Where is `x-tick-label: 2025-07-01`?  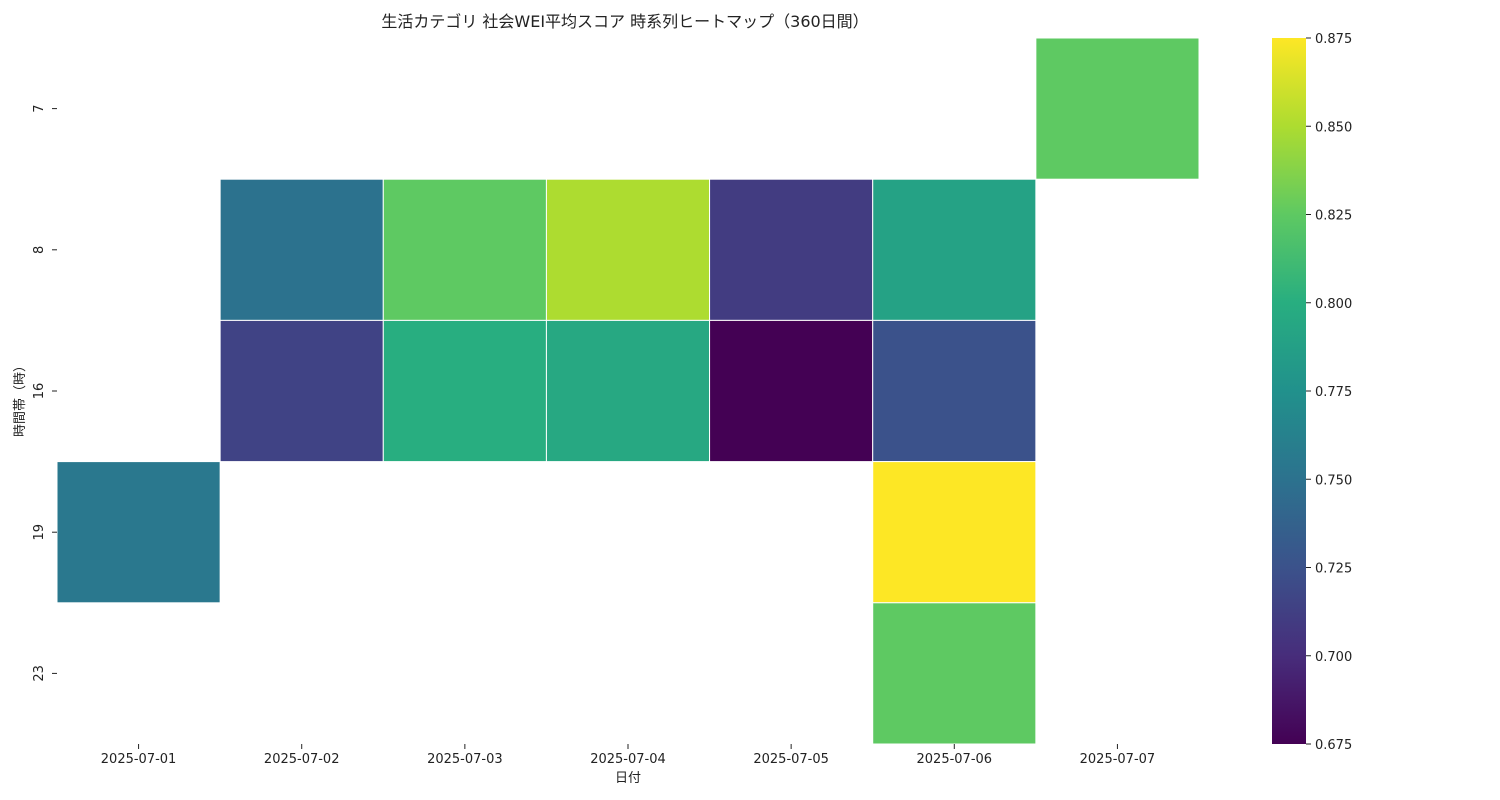 x-tick-label: 2025-07-01 is located at coordinates (139, 759).